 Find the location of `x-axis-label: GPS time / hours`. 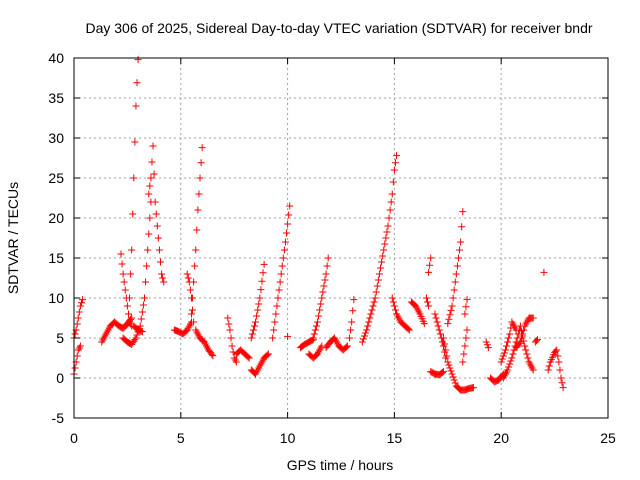

x-axis-label: GPS time / hours is located at coordinates (340, 465).